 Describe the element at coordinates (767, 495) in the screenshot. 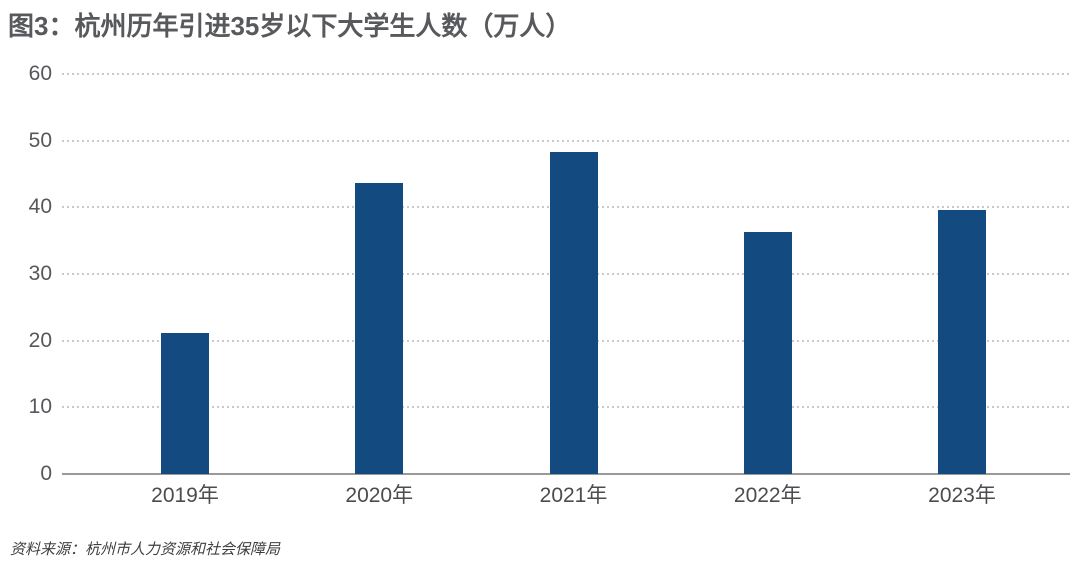

I see `x-axis-tick-label: 2022年` at that location.